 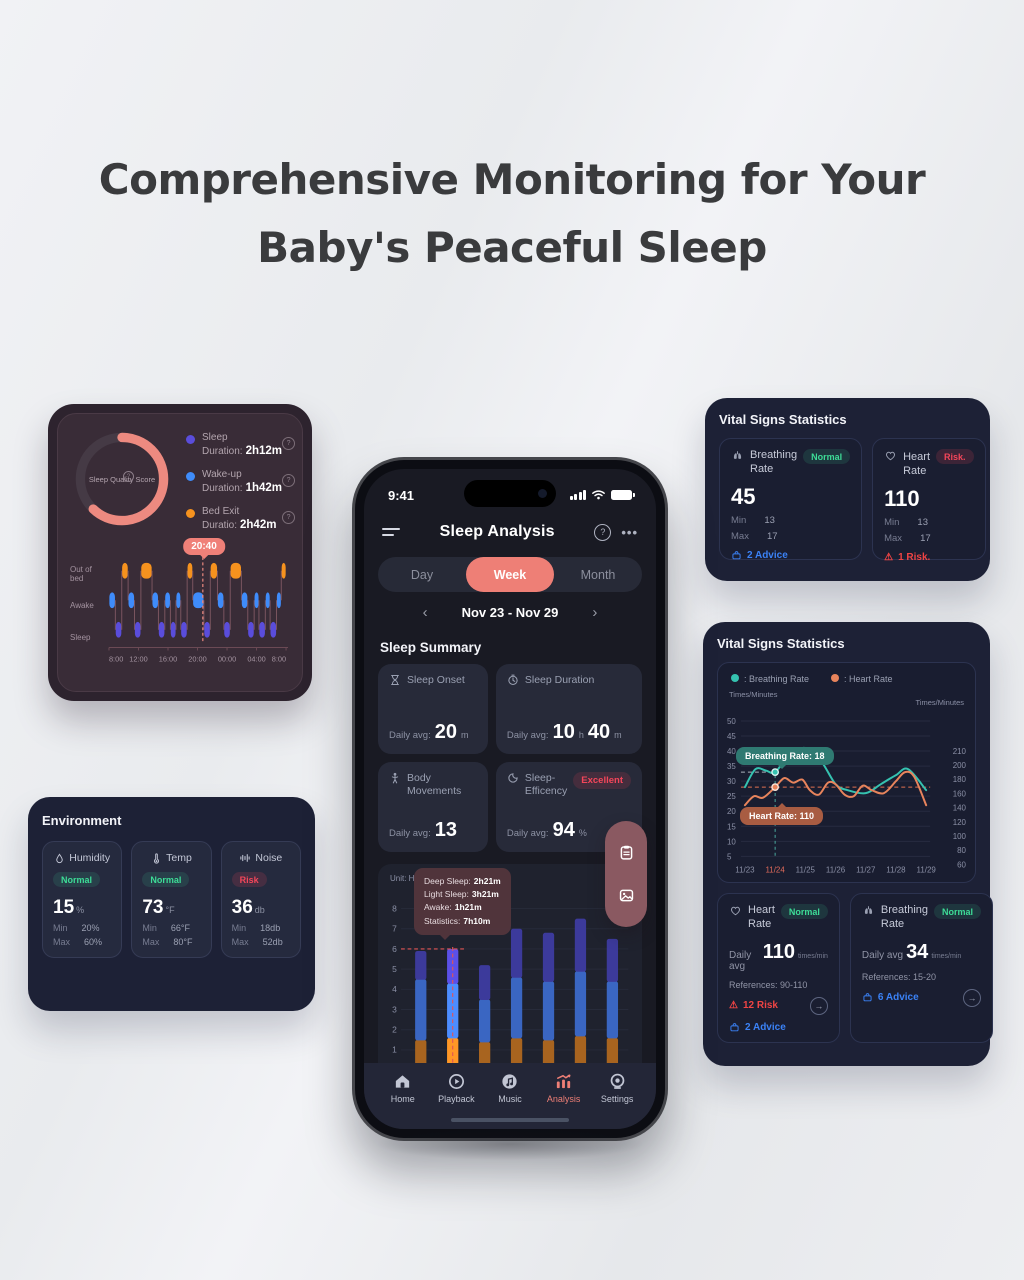 I want to click on report-button, so click(x=626, y=852).